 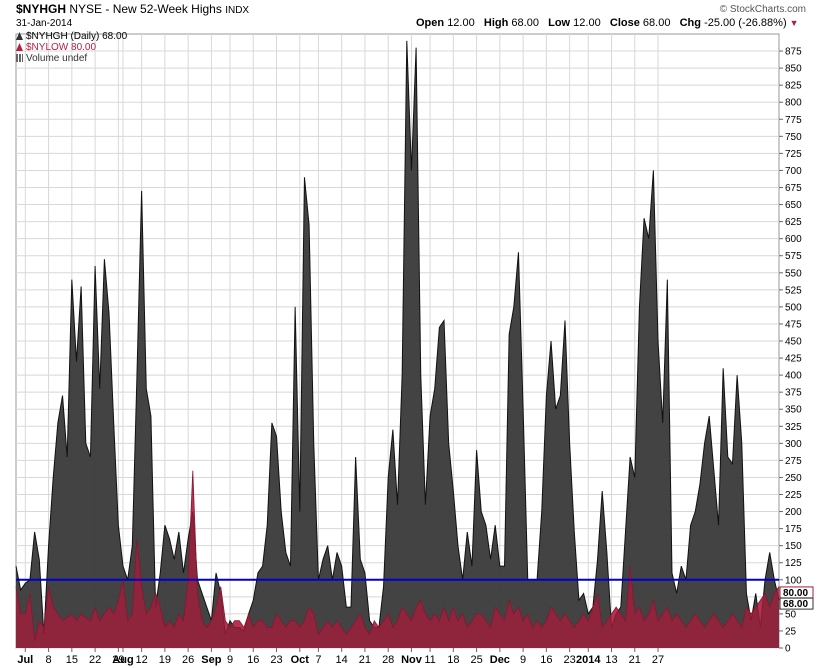 I want to click on chg-value: -25.00 (-26.88%), so click(x=745, y=23).